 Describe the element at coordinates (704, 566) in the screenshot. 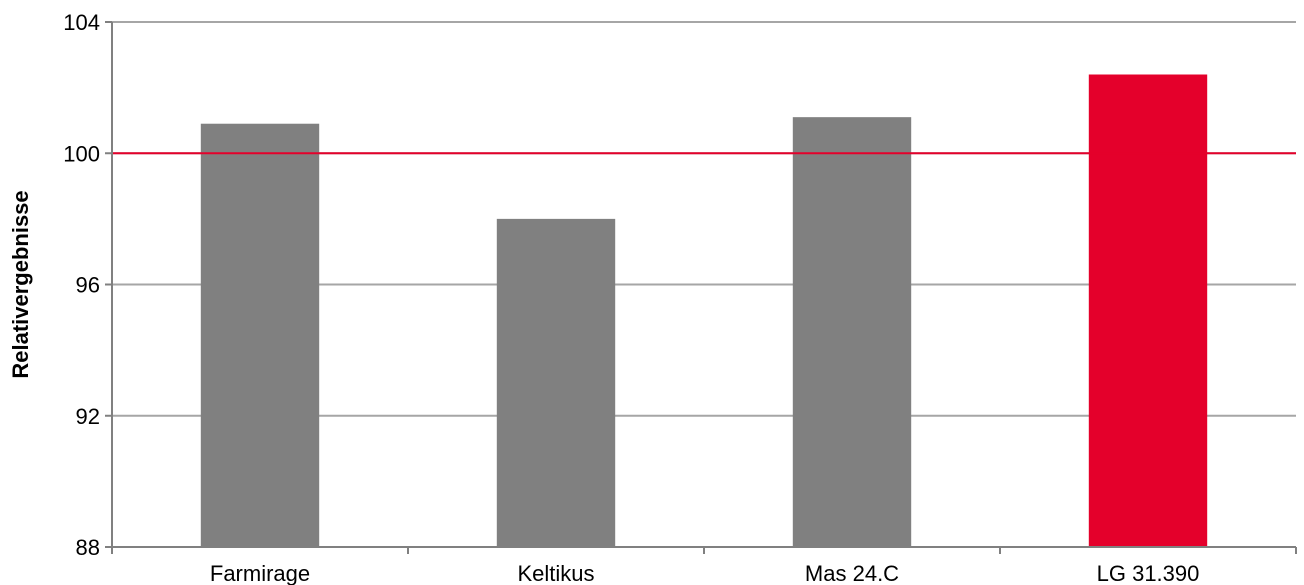

I see `x-tick-labels: Farmirage Keltikus Mas 24.C LG 31.390` at that location.